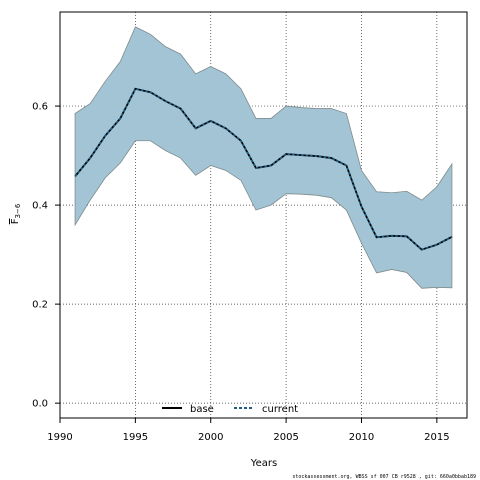 Image resolution: width=480 pixels, height=480 pixels. What do you see at coordinates (40, 107) in the screenshot?
I see `y-tick-label: 0.6` at bounding box center [40, 107].